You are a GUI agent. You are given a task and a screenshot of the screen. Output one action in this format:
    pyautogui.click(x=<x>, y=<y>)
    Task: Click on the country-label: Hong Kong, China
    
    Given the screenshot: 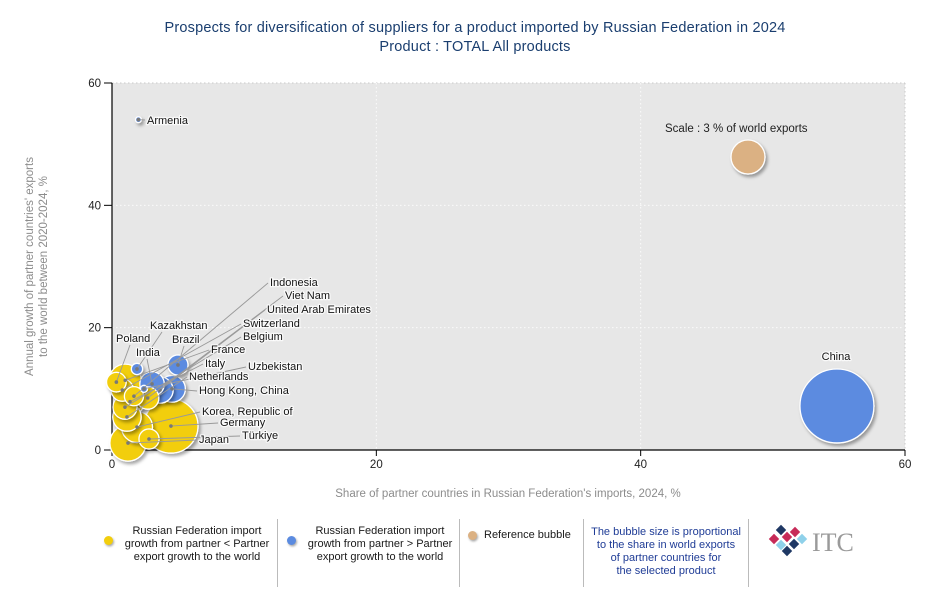 What is the action you would take?
    pyautogui.click(x=244, y=391)
    